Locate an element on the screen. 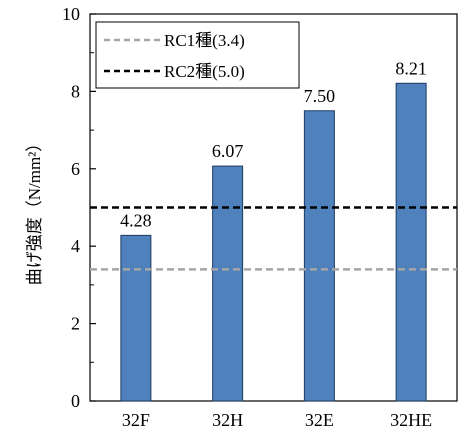  y-tick-label: 6 is located at coordinates (75, 169).